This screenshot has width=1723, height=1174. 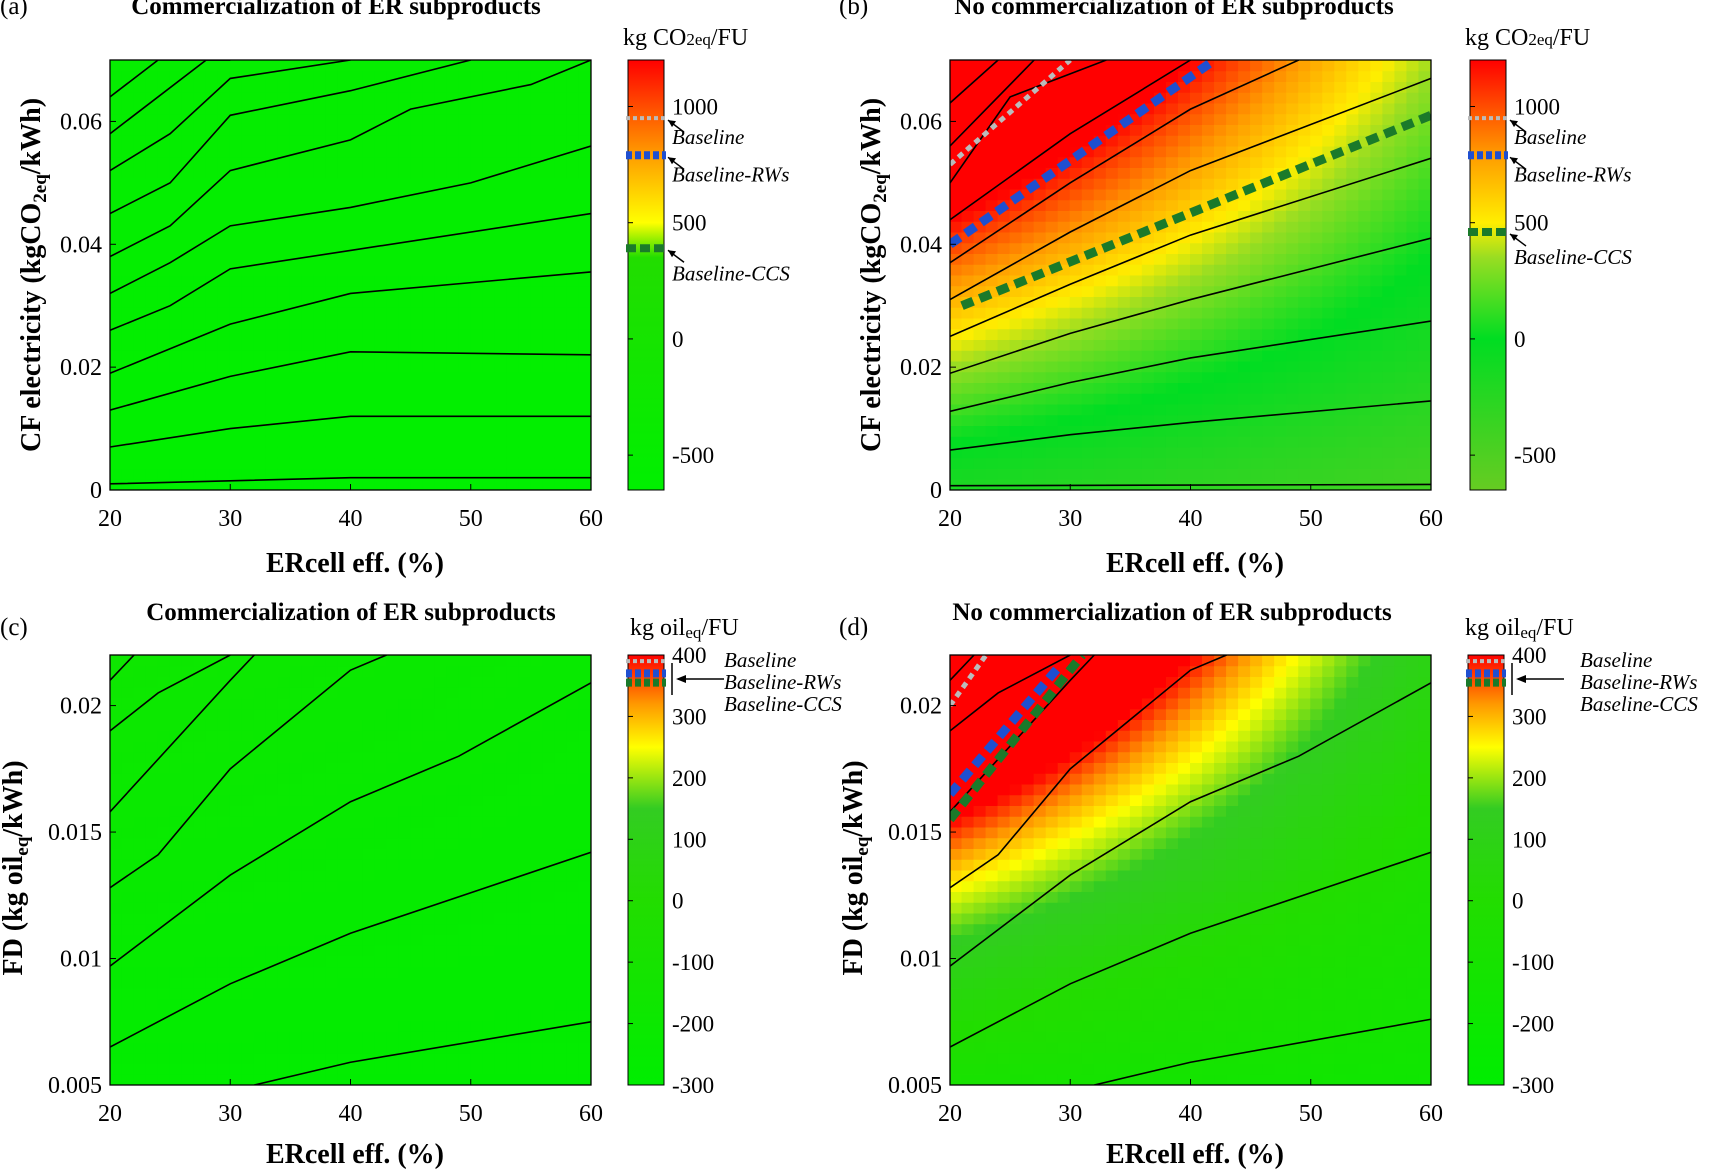 I want to click on colorbar-tick-label: 100, so click(x=1529, y=839).